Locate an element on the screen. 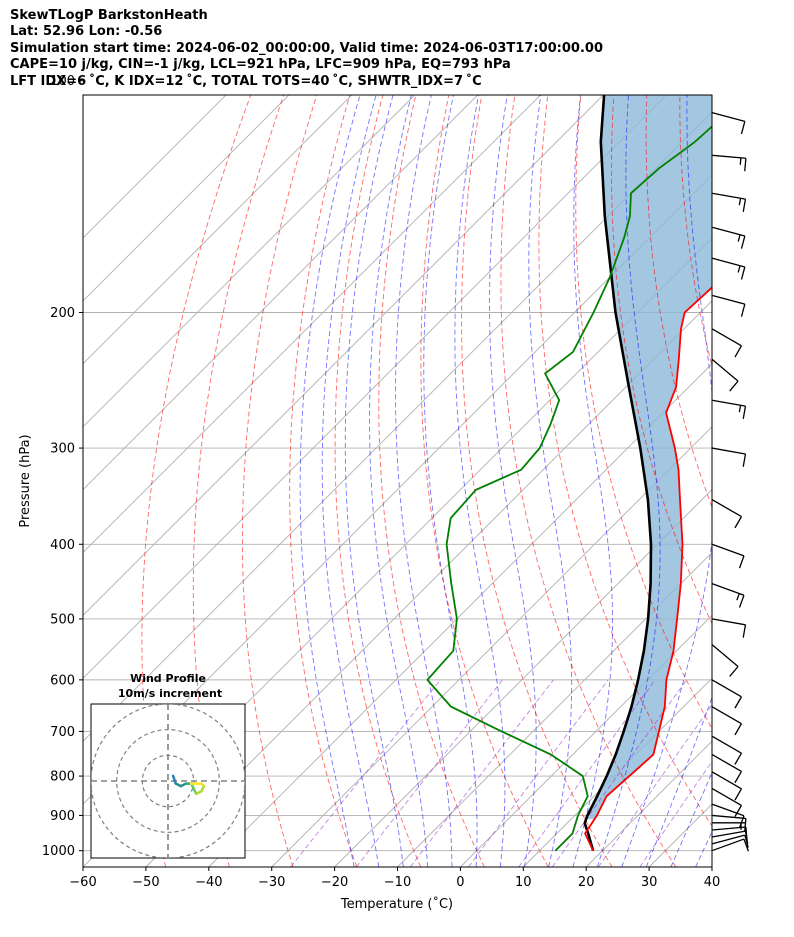  inset-title: Wind Profile is located at coordinates (168, 678).